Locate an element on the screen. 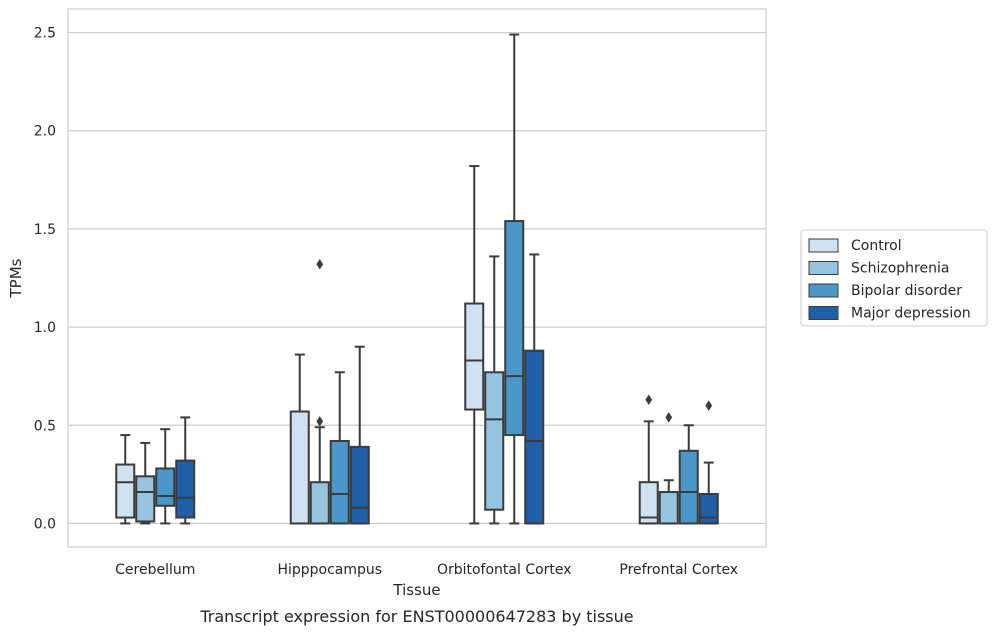 Image resolution: width=997 pixels, height=634 pixels. box-orbitofontal-cortex-major-depression is located at coordinates (534, 389).